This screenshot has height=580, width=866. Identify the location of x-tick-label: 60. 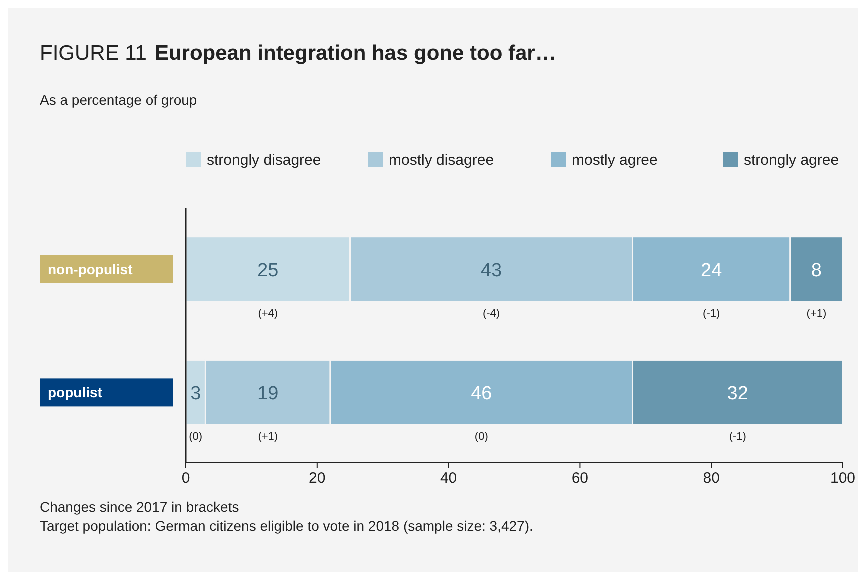
(580, 478).